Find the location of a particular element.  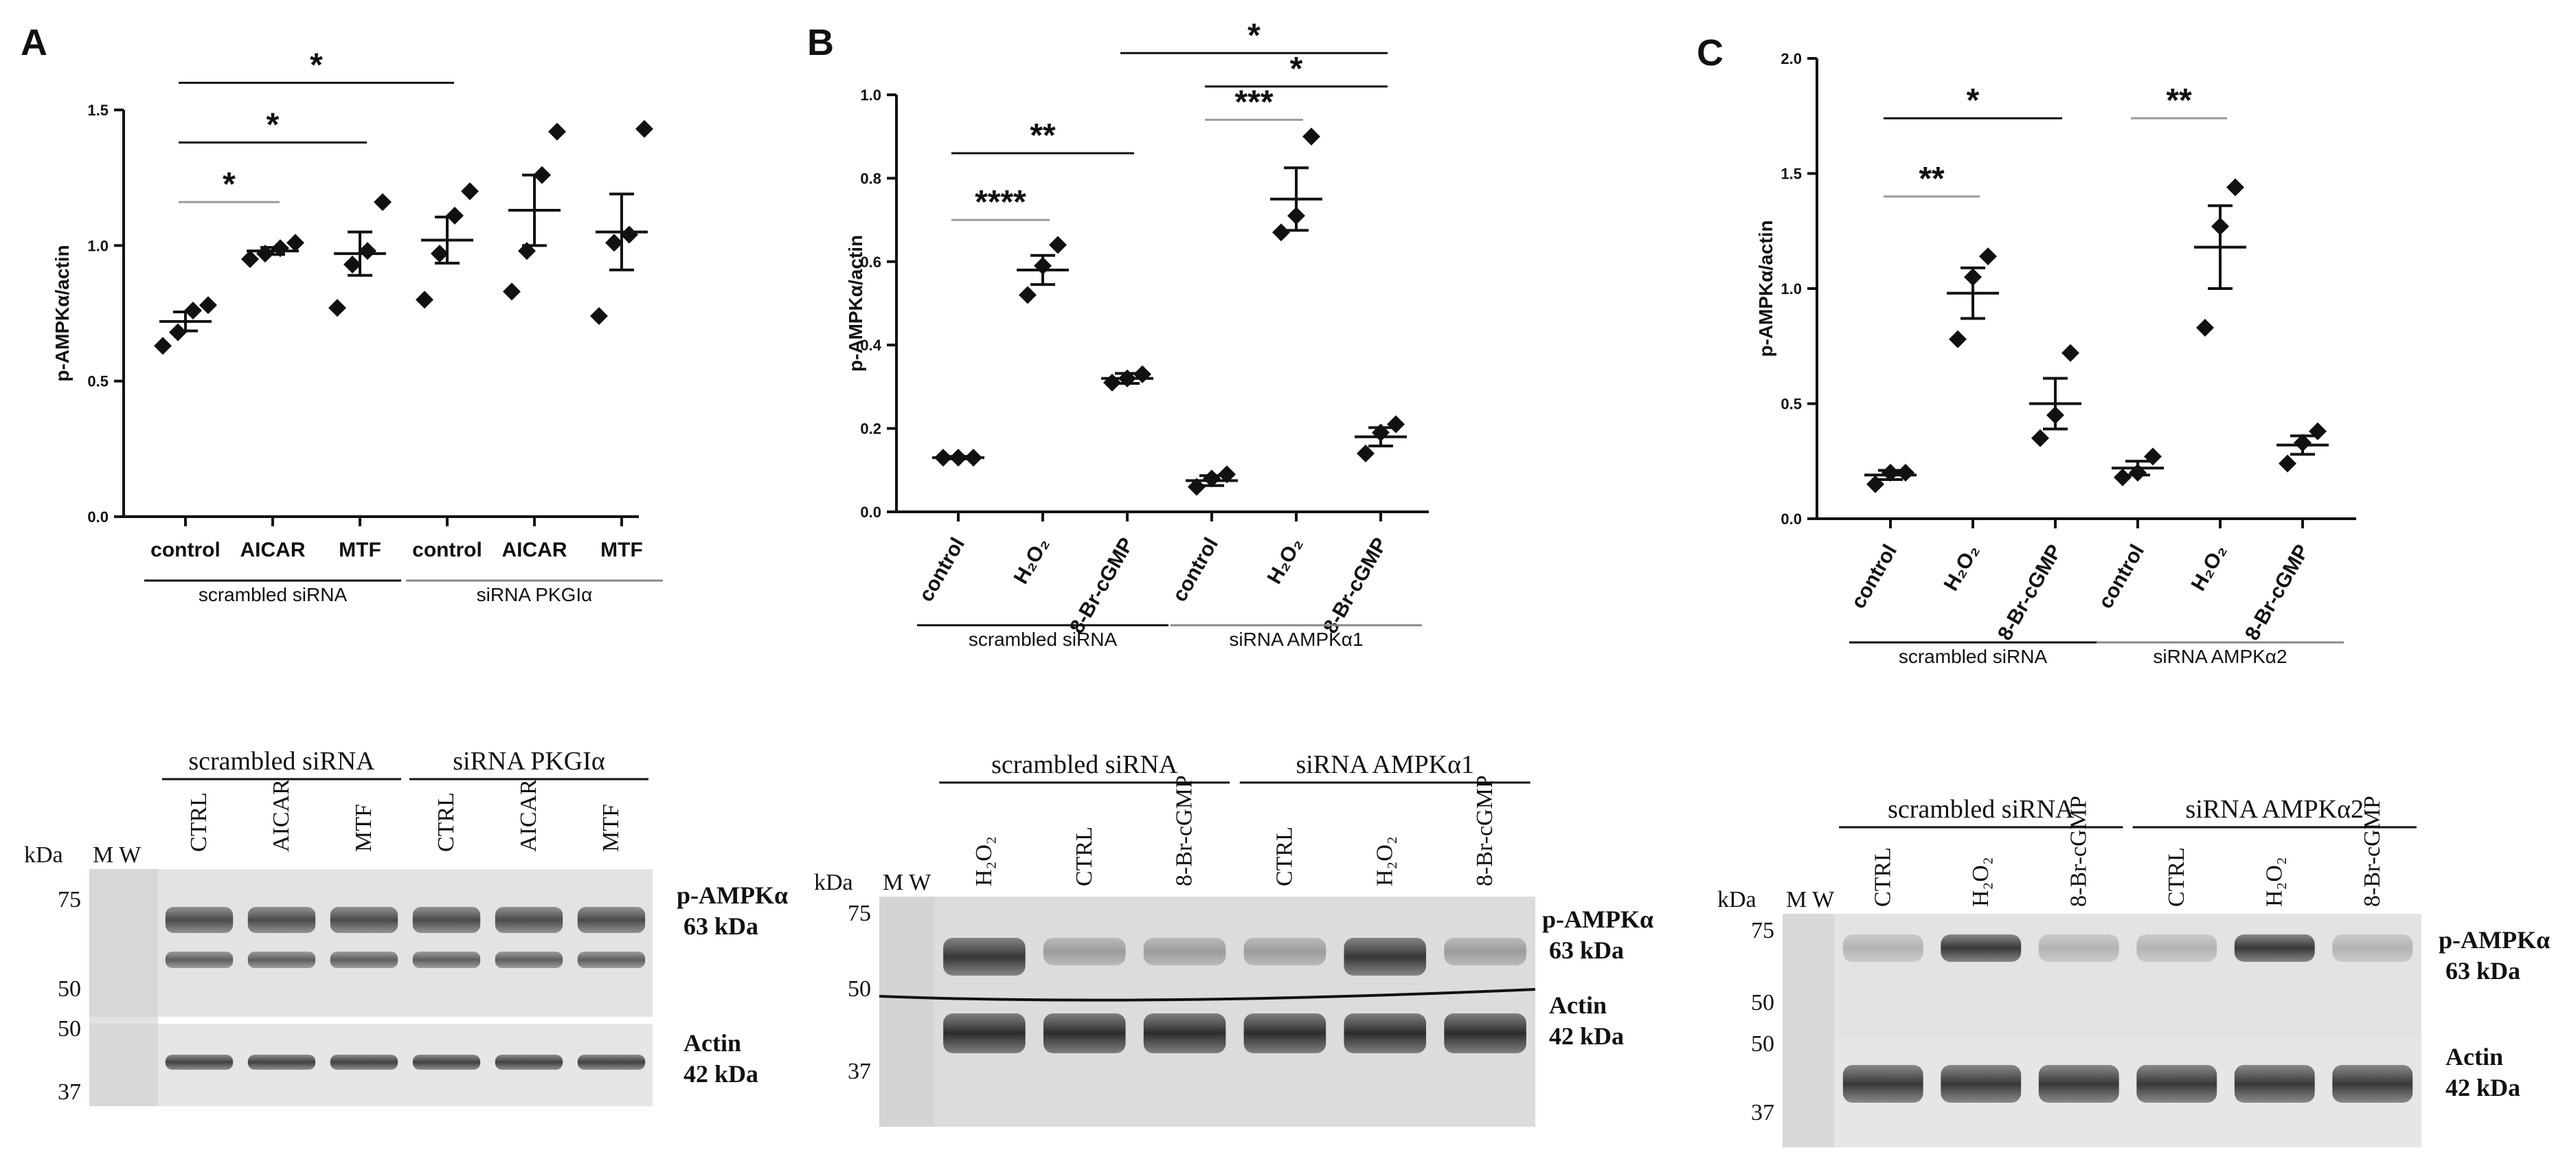

significance-label: ** is located at coordinates (1043, 135).